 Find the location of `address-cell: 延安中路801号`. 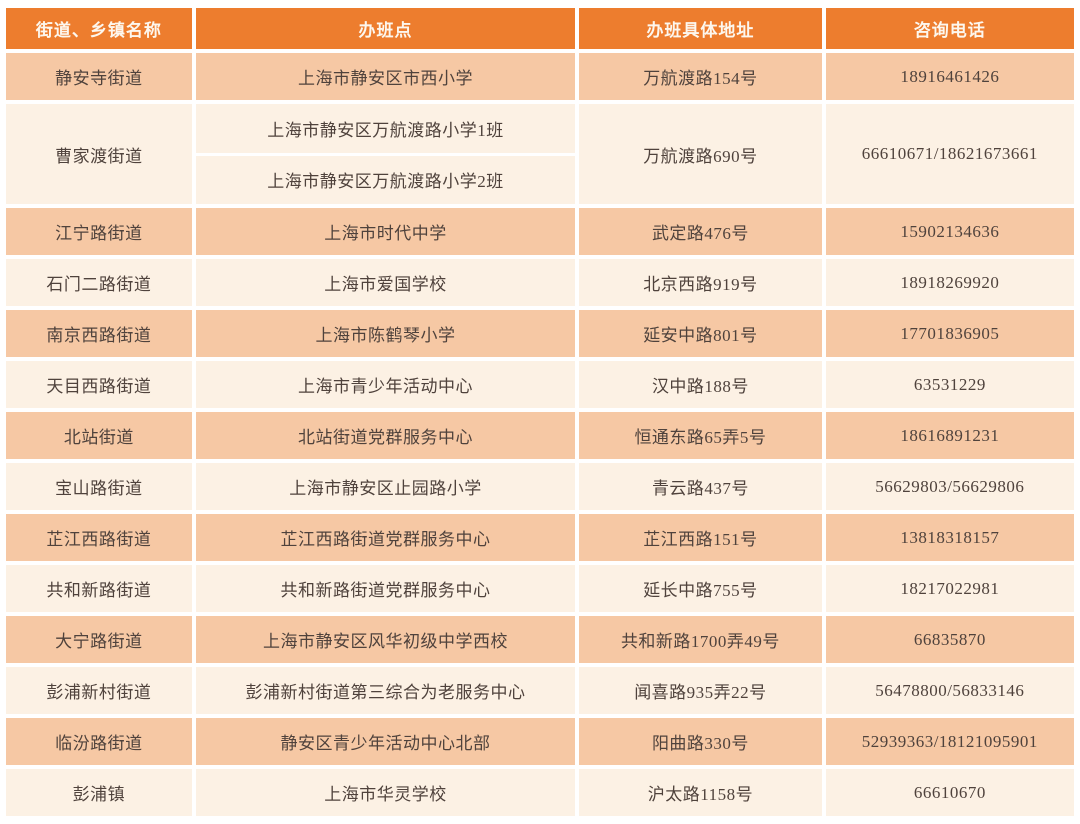

address-cell: 延安中路801号 is located at coordinates (700, 333).